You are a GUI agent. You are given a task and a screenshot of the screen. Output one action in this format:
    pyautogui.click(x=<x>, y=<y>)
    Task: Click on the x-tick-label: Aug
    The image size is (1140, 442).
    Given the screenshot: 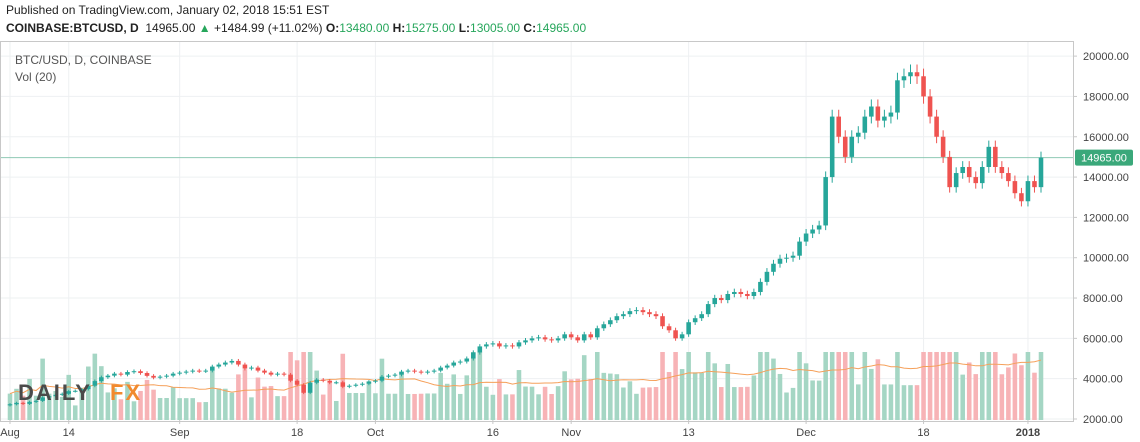 What is the action you would take?
    pyautogui.click(x=10, y=433)
    